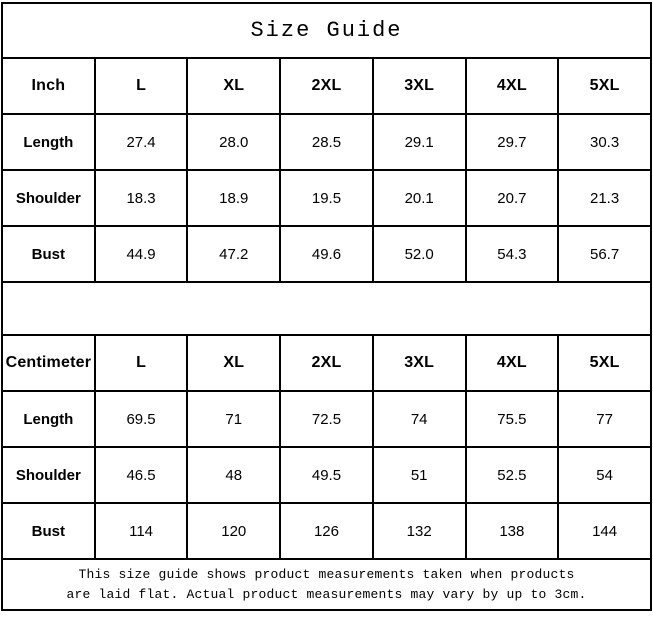  I want to click on value-cell: 126, so click(326, 531).